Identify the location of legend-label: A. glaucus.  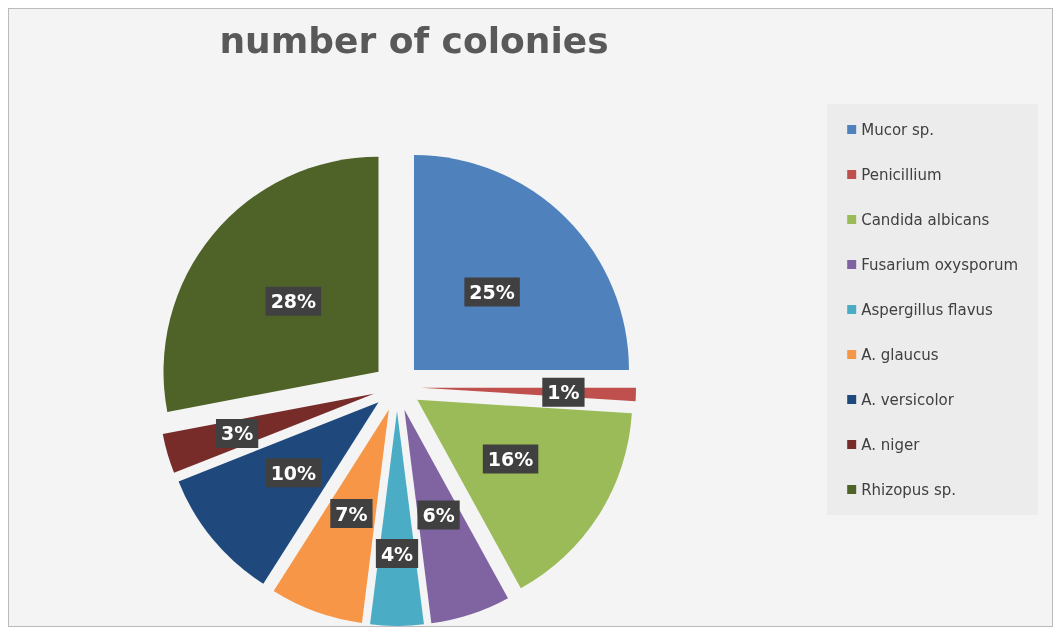
(900, 354).